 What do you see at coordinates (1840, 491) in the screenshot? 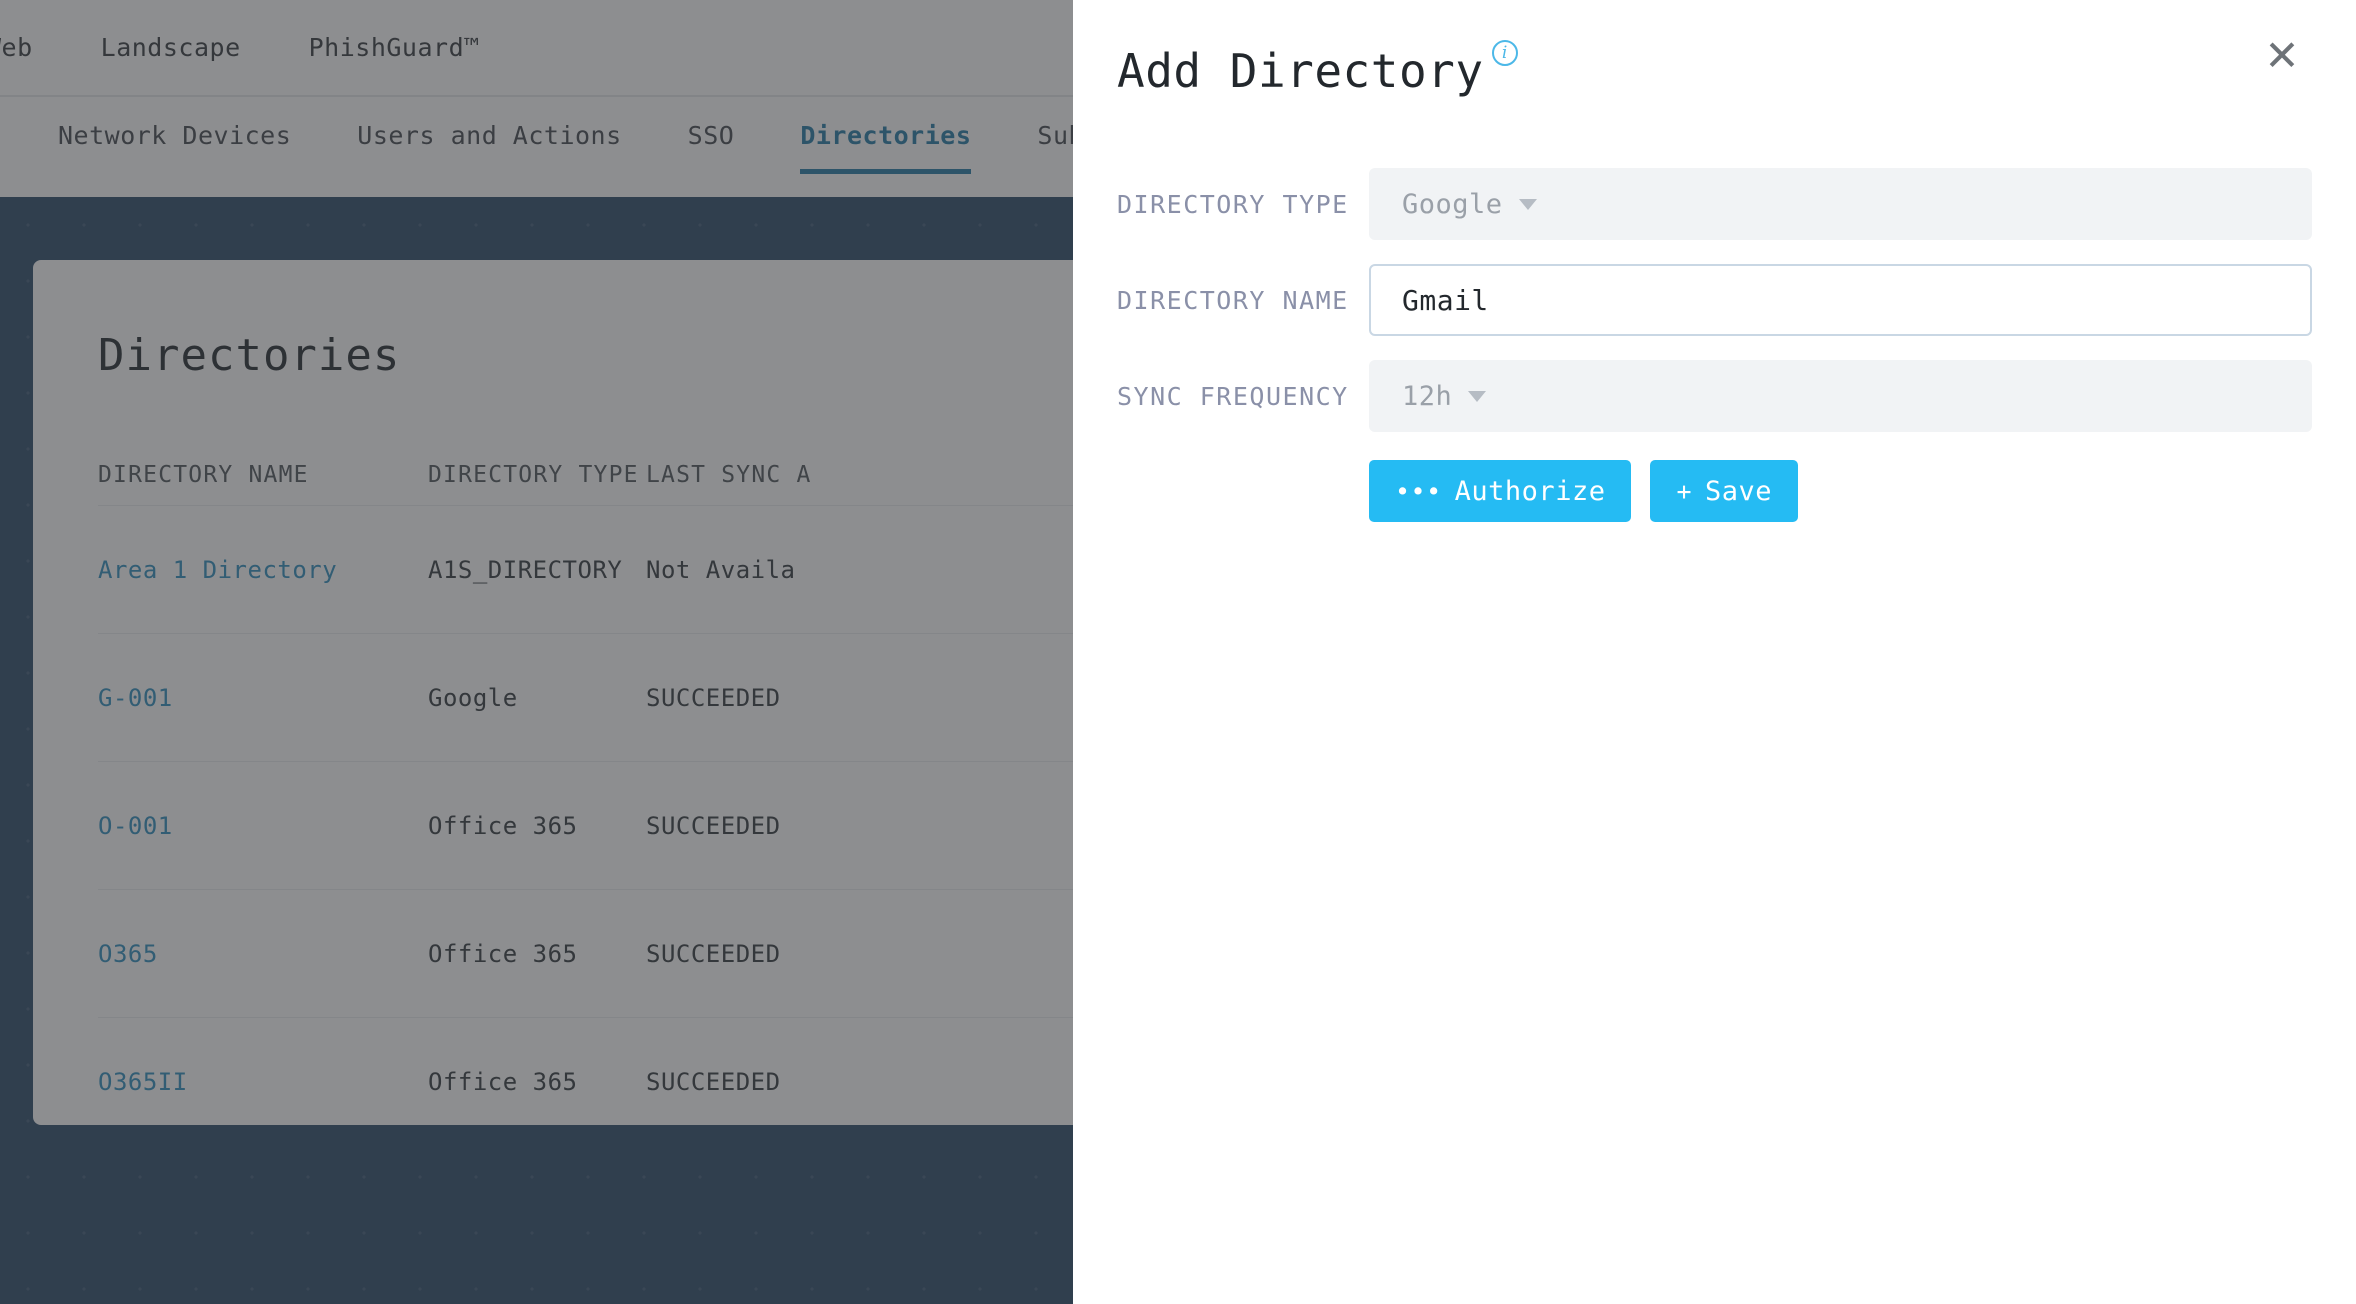
I see `form-actions: ••• Authorize + Save` at bounding box center [1840, 491].